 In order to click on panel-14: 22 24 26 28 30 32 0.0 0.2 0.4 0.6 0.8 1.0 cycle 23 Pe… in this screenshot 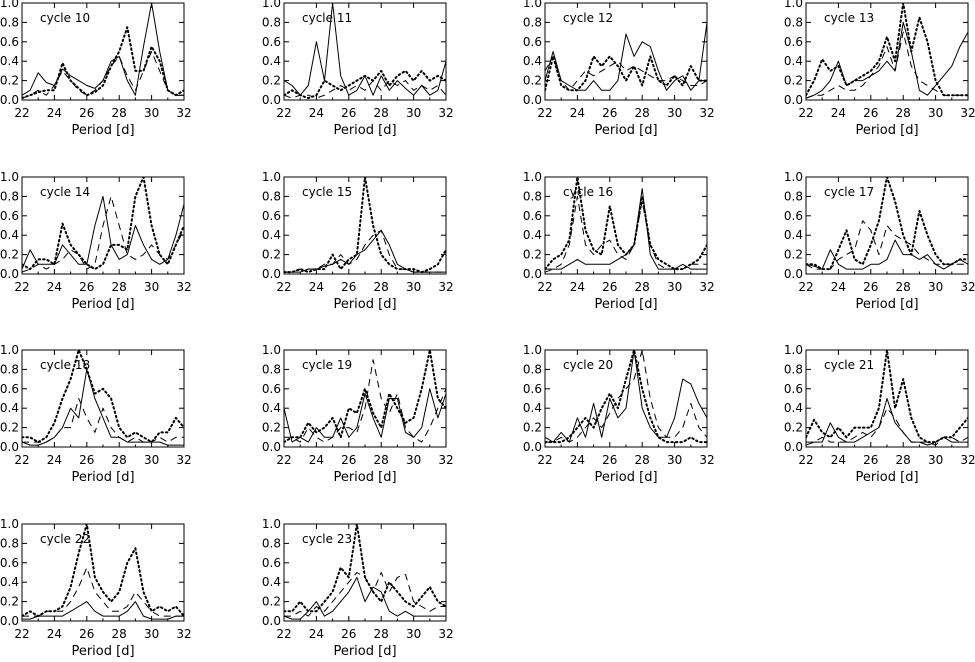, I will do `click(358, 588)`.